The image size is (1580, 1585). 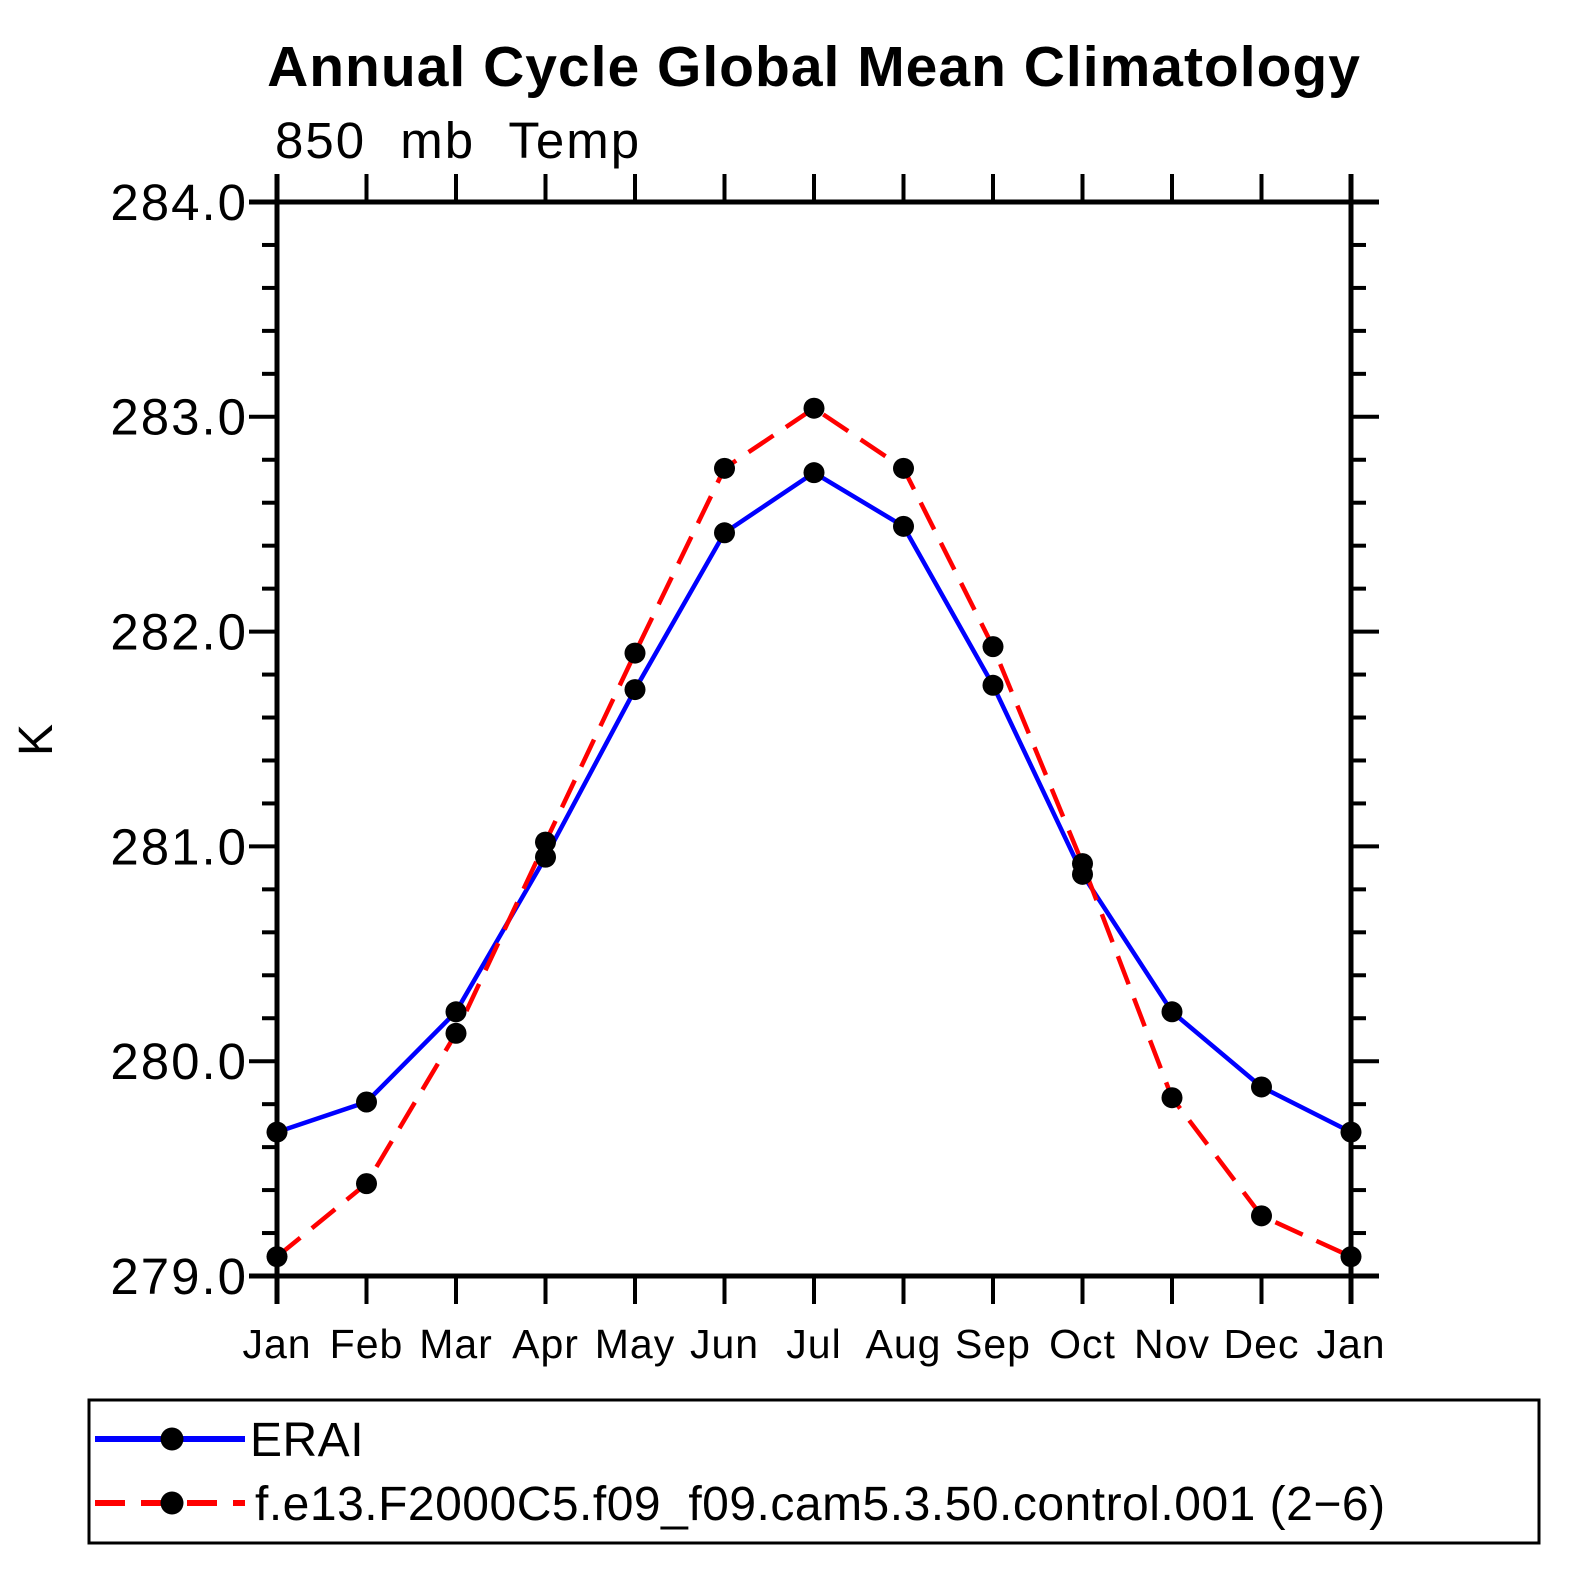 What do you see at coordinates (1262, 1344) in the screenshot?
I see `month-label: Dec` at bounding box center [1262, 1344].